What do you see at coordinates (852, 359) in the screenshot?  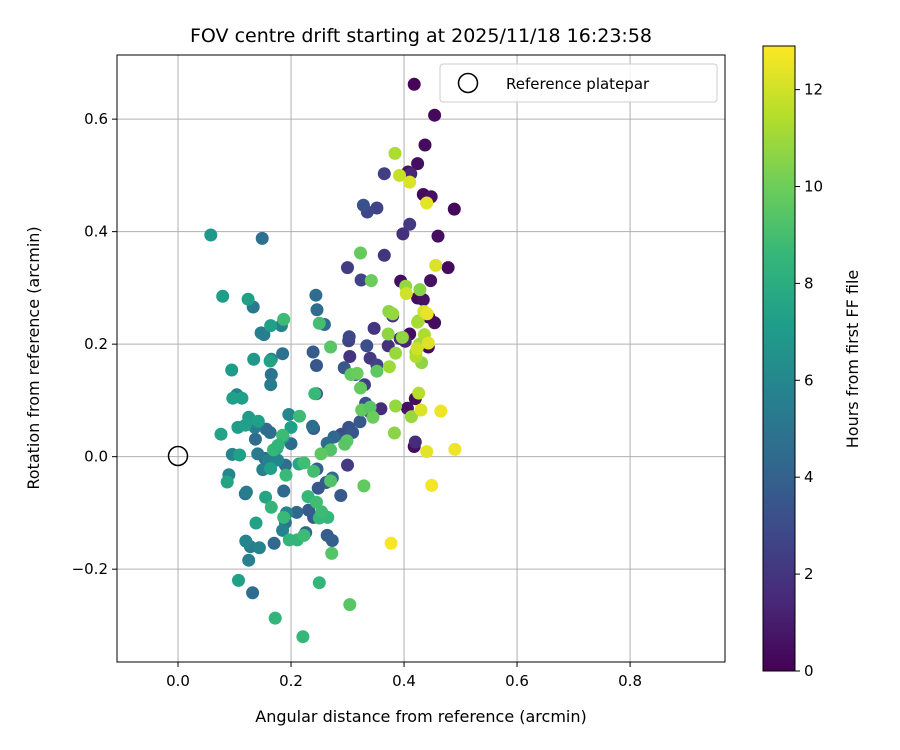 I see `colorbar-label: Hours from first FF file` at bounding box center [852, 359].